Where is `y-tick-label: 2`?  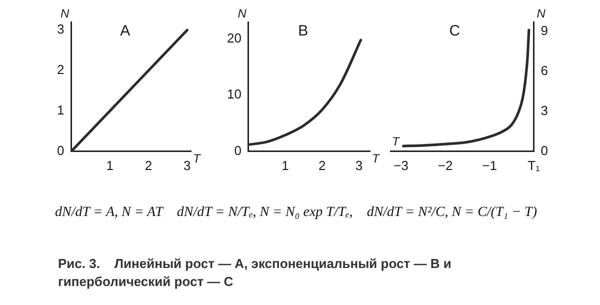 y-tick-label: 2 is located at coordinates (60, 70).